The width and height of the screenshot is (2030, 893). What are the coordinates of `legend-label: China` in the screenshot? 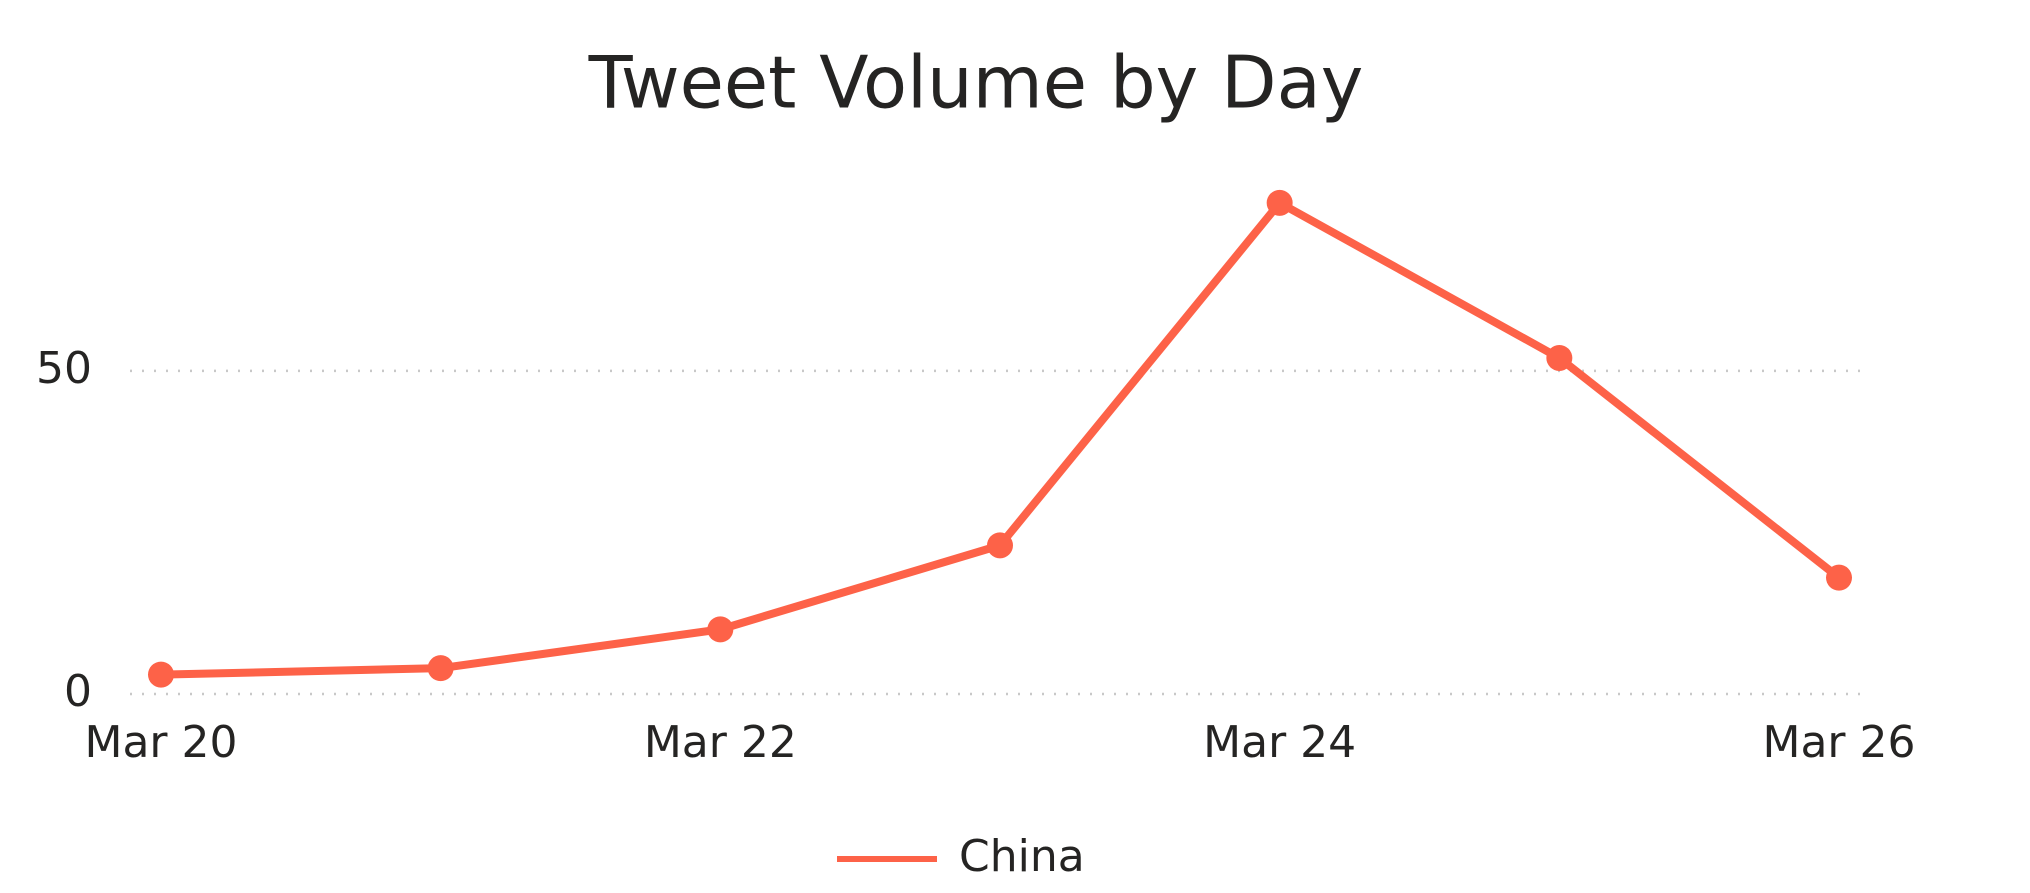 It's located at (1022, 856).